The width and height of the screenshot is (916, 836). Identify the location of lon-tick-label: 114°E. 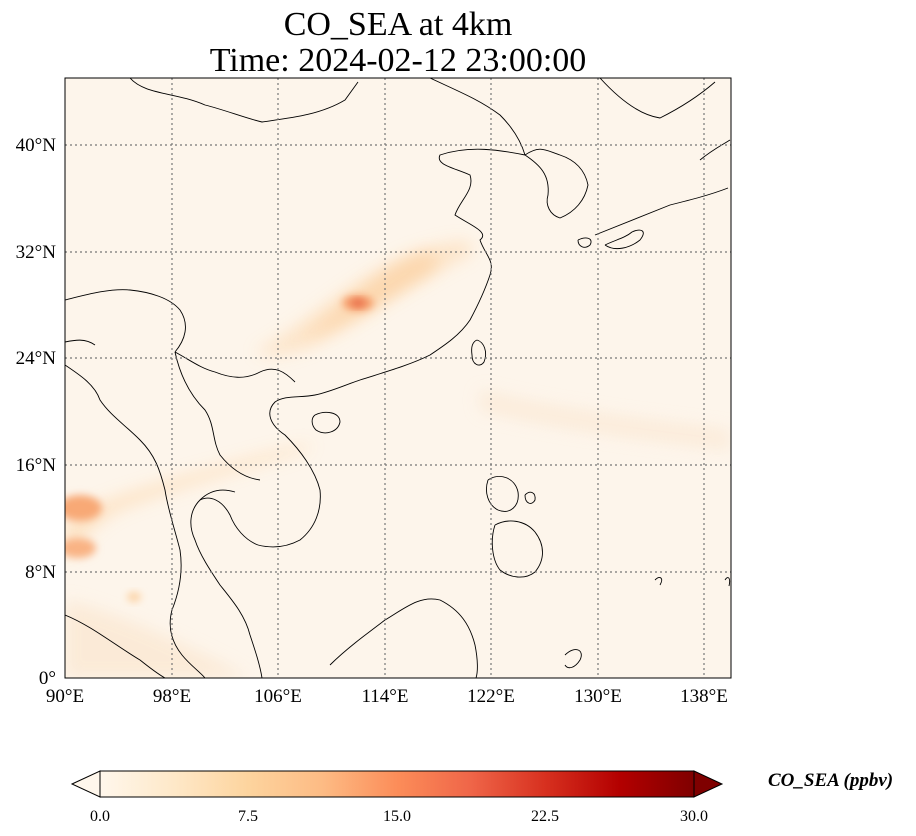
(385, 696).